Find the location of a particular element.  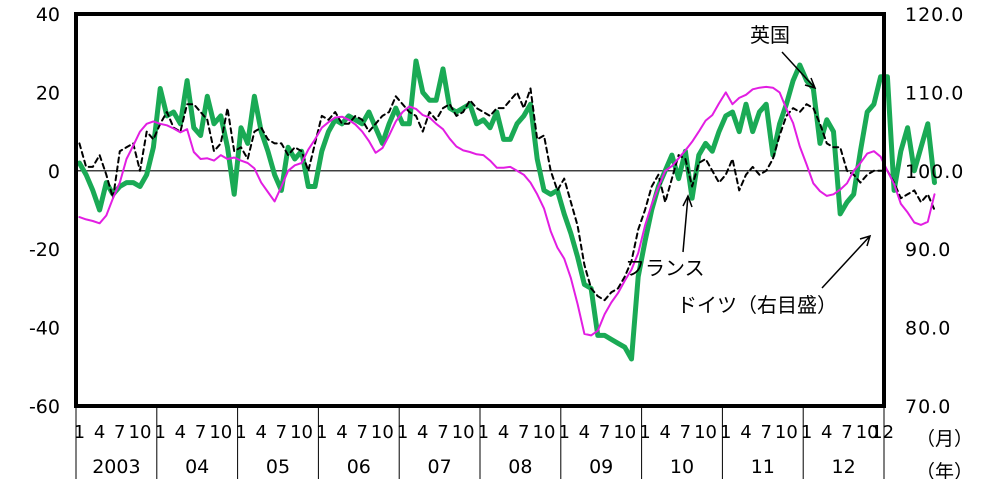

left-tick-label: 40 is located at coordinates (48, 15).